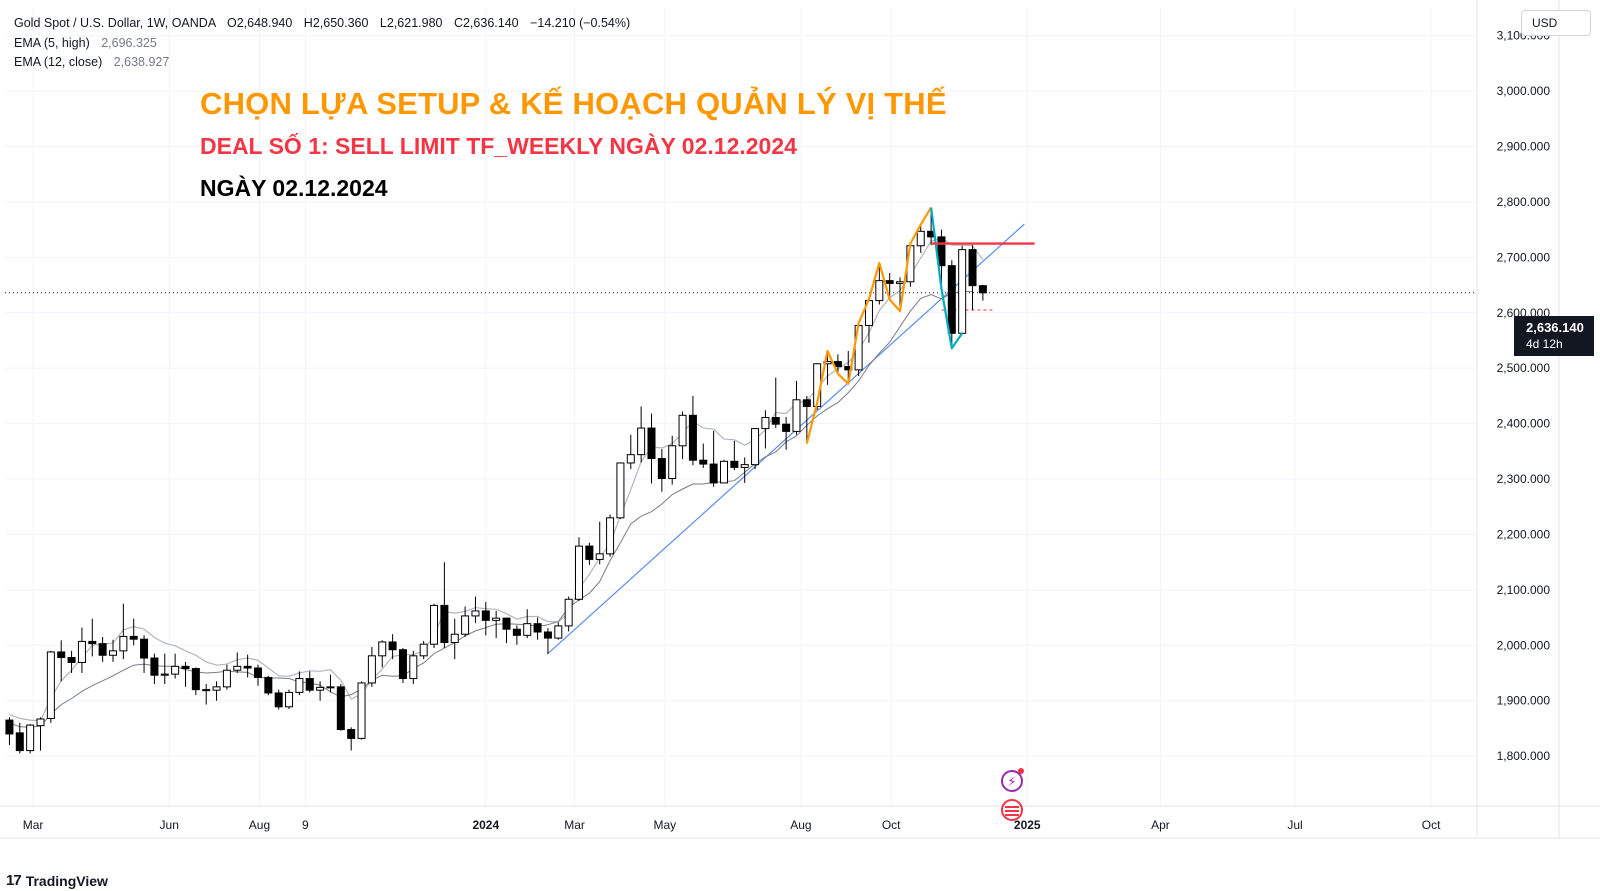 The image size is (1600, 891). What do you see at coordinates (1524, 756) in the screenshot?
I see `y-tick-label: 1,800.000` at bounding box center [1524, 756].